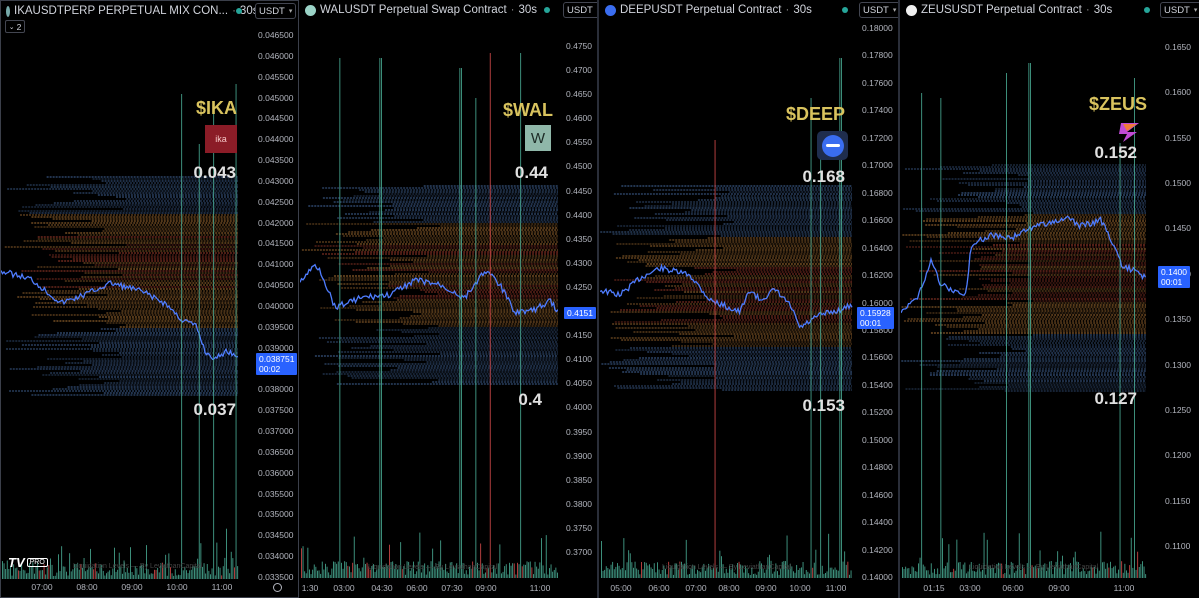 This screenshot has height=598, width=1199. I want to click on price-tick: 0.044000, so click(276, 139).